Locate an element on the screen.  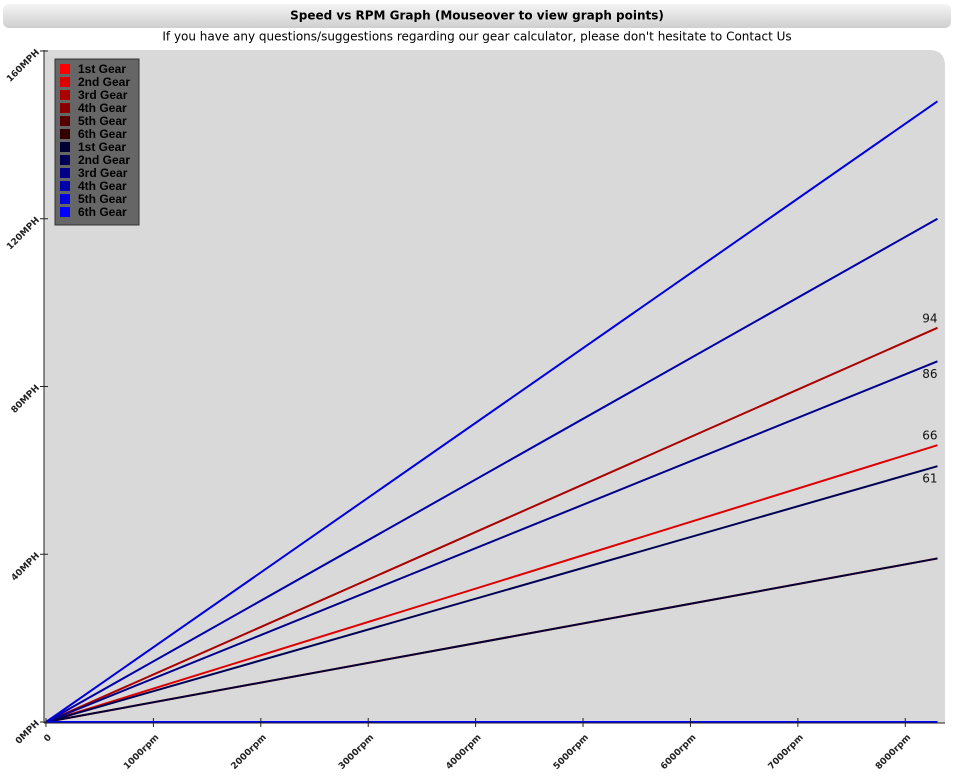
x-tick-label: 3000rpm is located at coordinates (356, 752).